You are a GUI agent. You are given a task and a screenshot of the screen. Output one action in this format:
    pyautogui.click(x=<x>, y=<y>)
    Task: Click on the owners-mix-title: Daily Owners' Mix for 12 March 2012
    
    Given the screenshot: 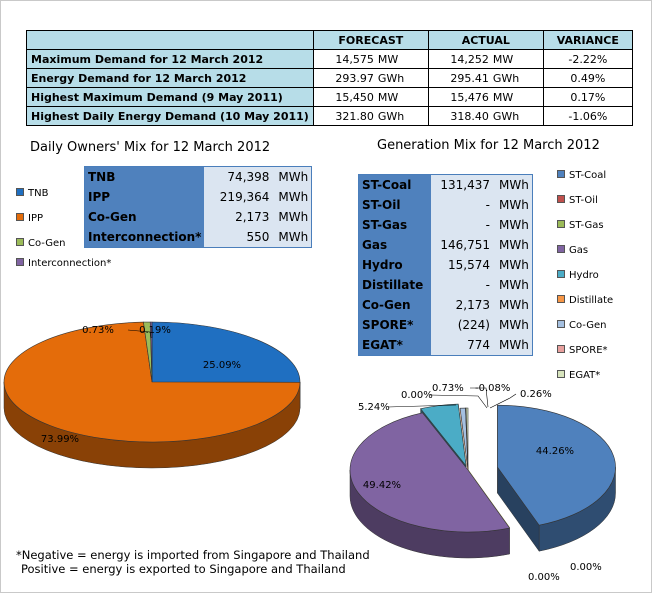 What is the action you would take?
    pyautogui.click(x=150, y=147)
    